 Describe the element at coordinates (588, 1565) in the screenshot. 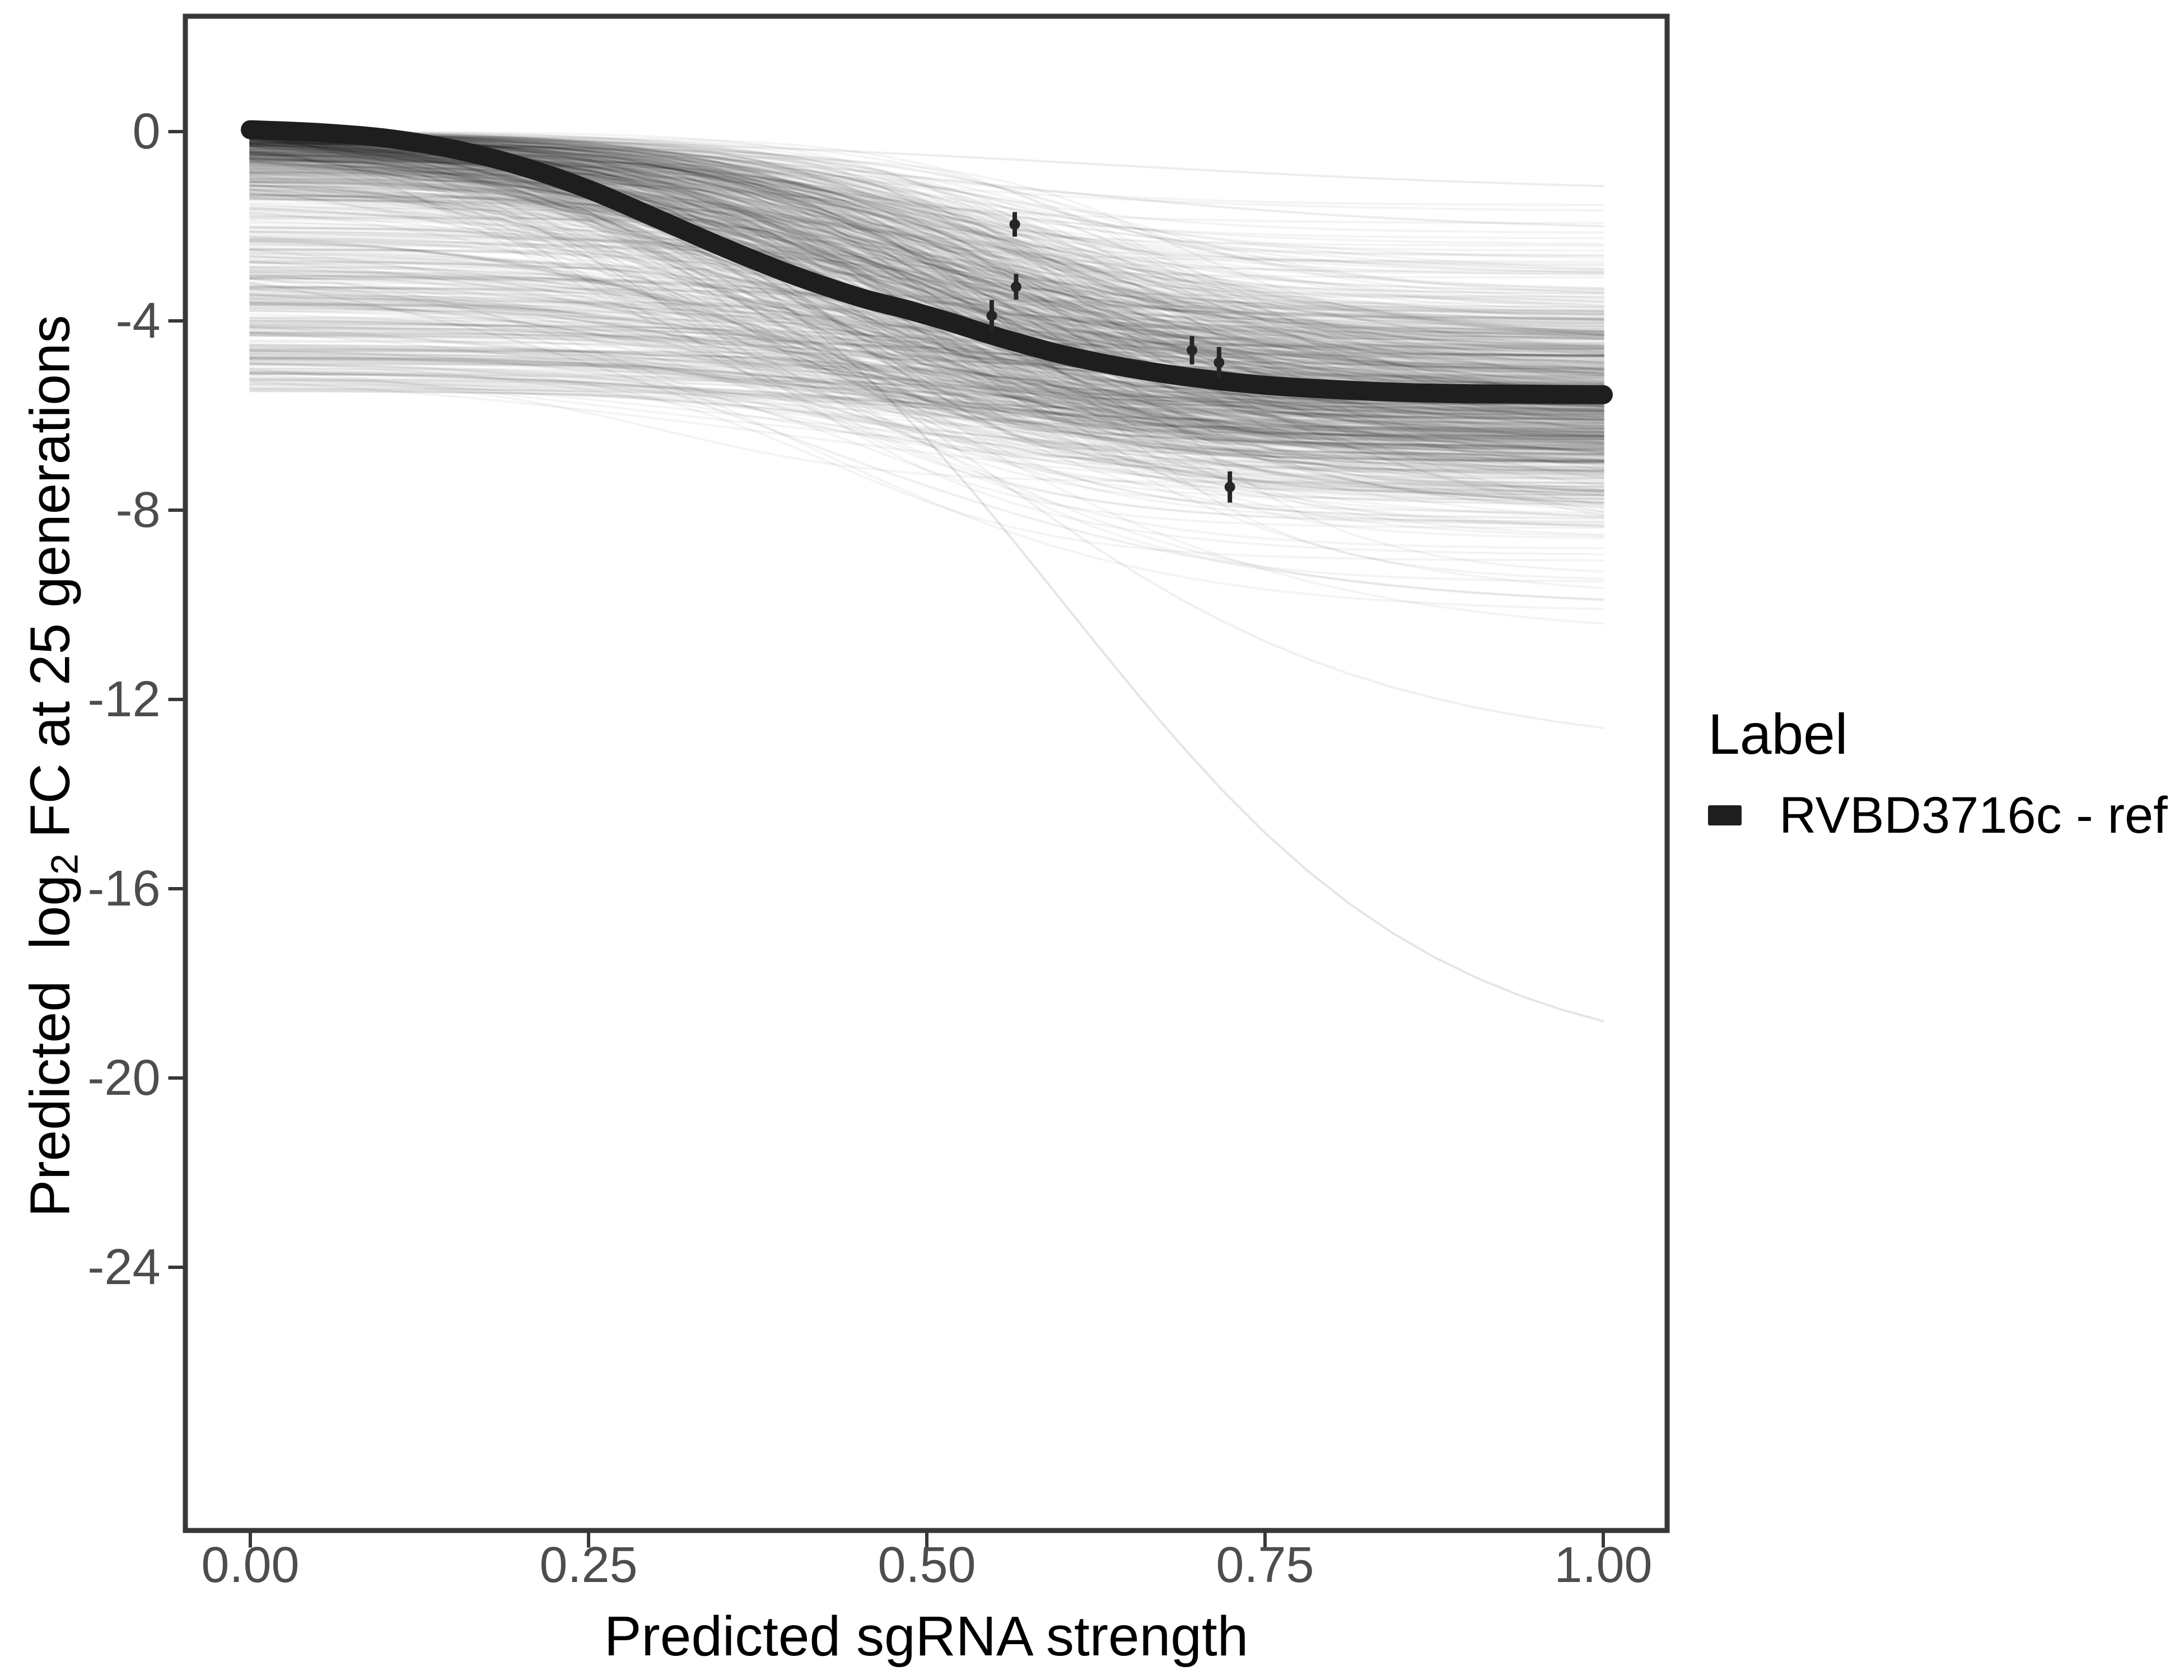

I see `x-tick-label: 0.25` at that location.